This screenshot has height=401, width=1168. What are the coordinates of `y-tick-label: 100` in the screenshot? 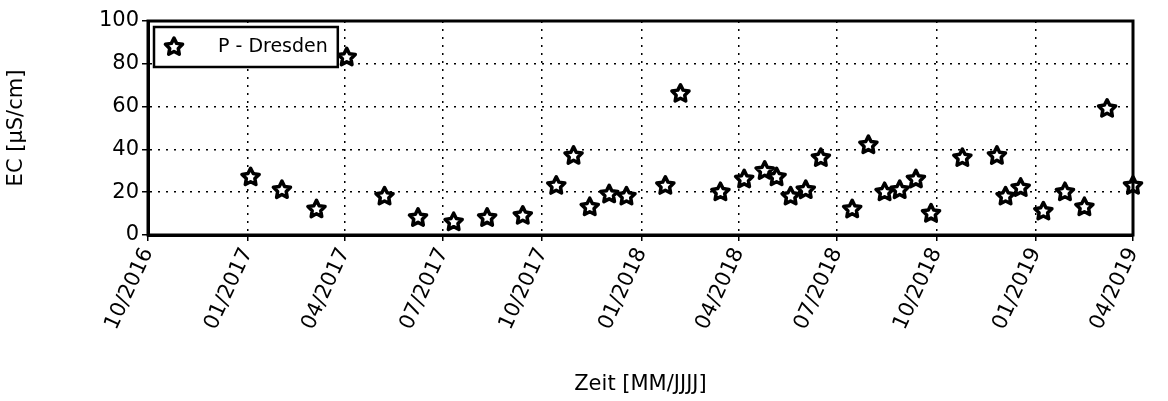 It's located at (118, 19).